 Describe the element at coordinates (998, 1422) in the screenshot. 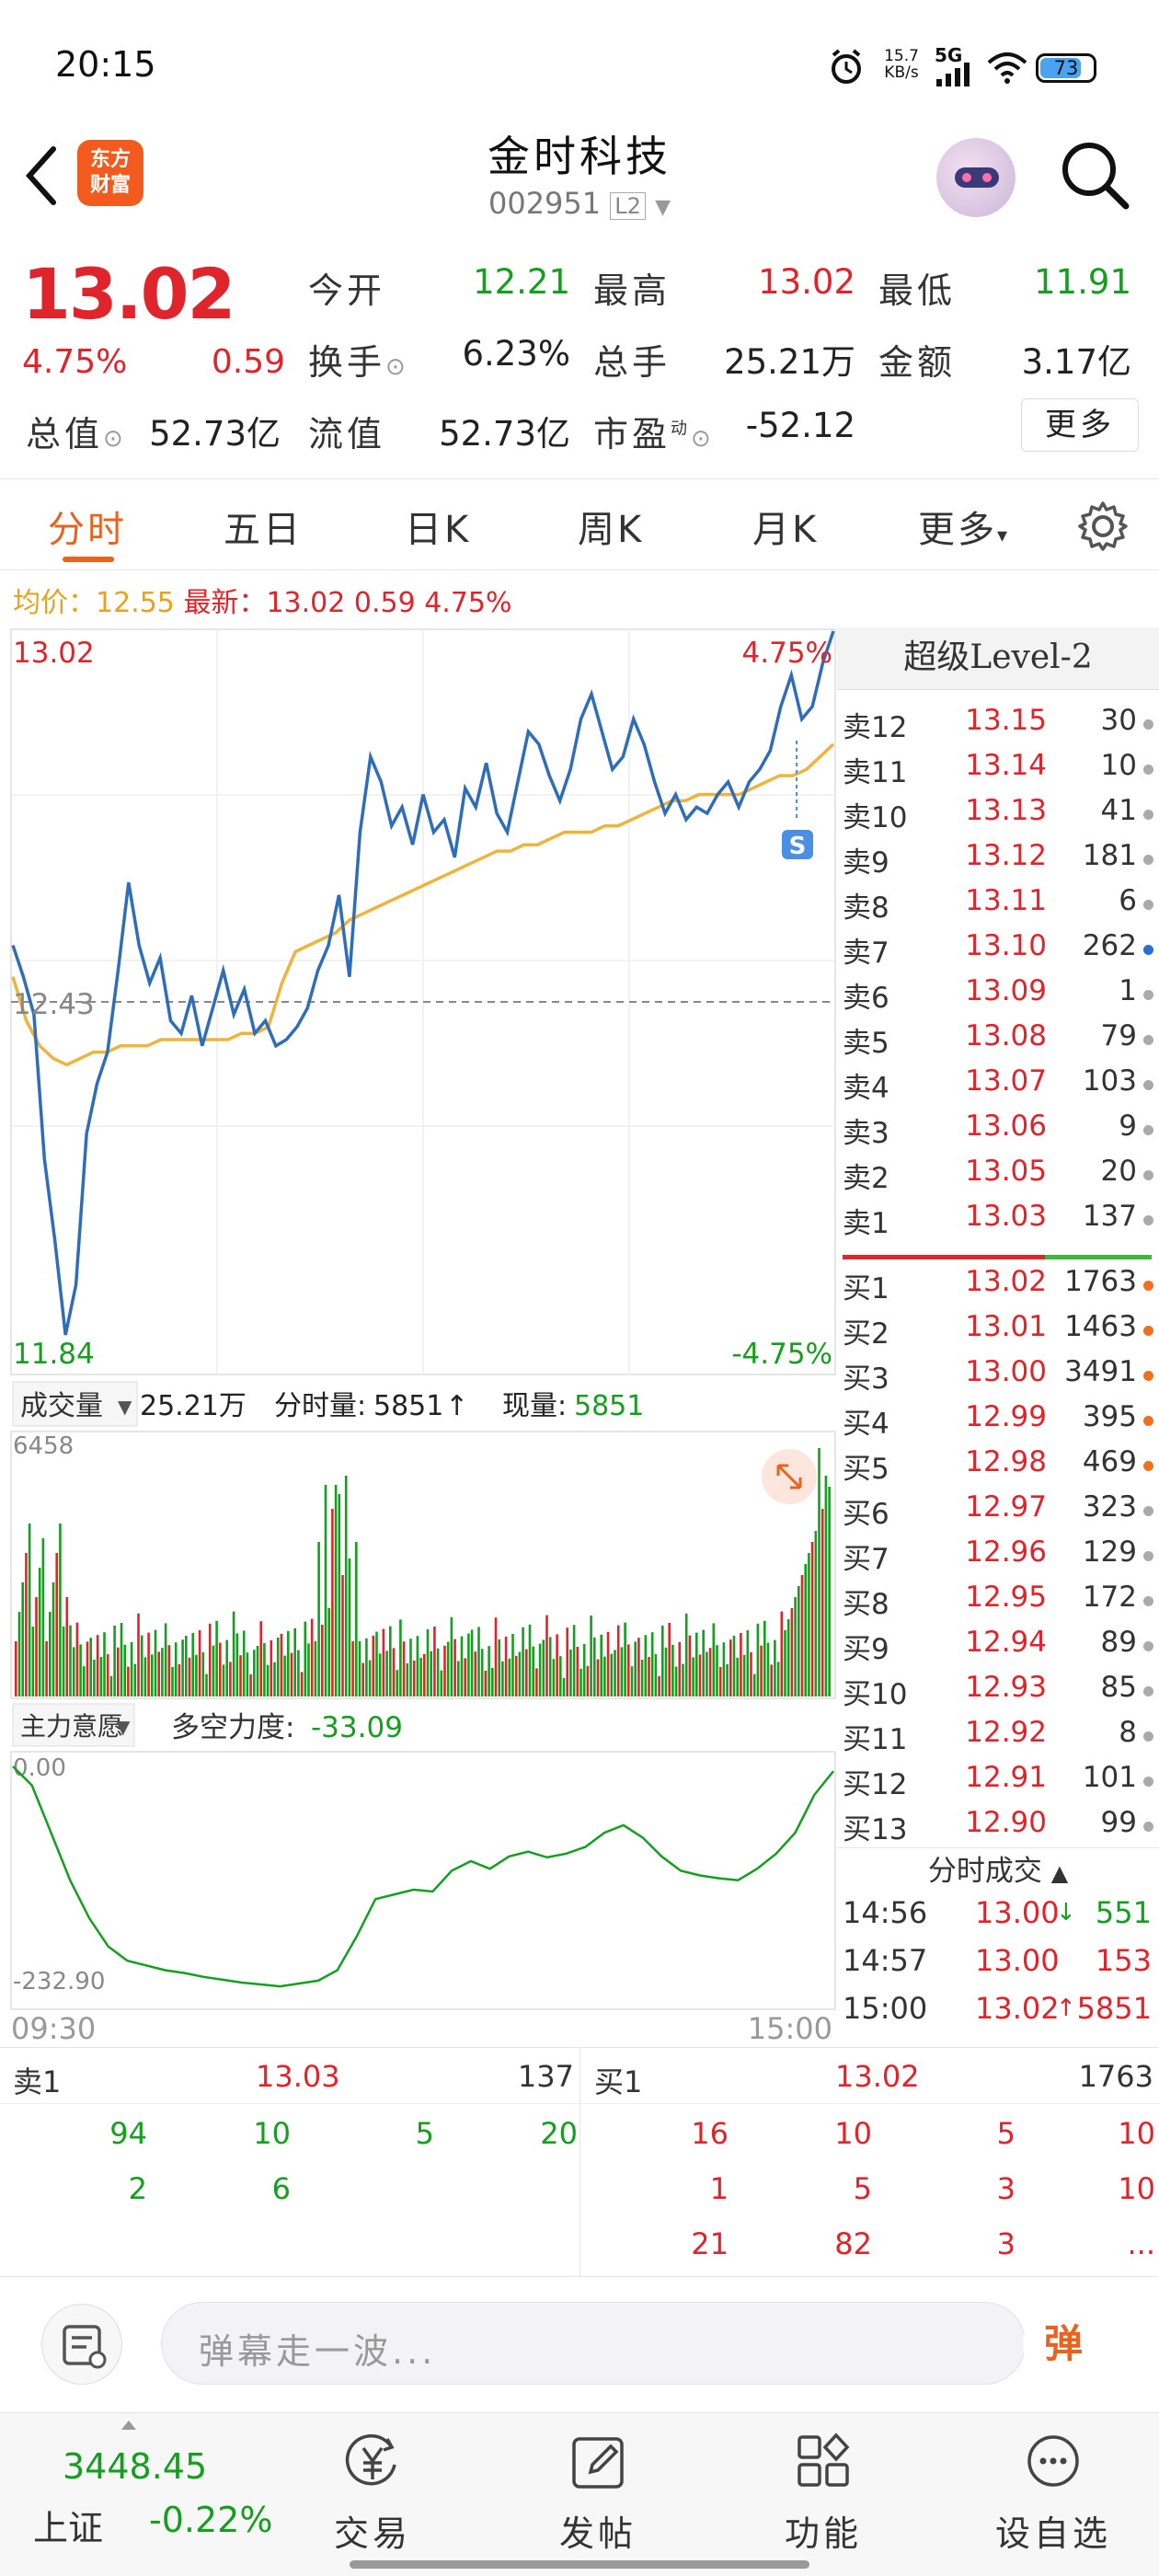

I see `bid-row: 买4 12.99 395` at that location.